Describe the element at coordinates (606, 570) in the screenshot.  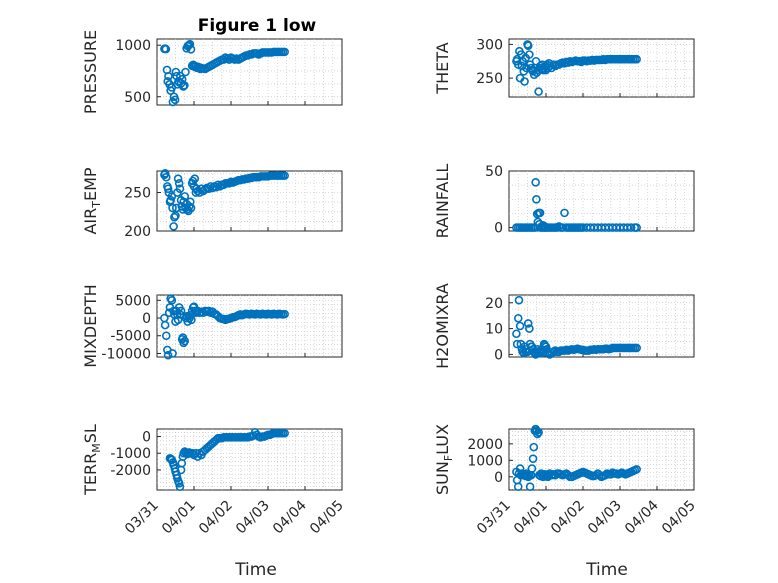
I see `x-axis-label-right: Time` at that location.